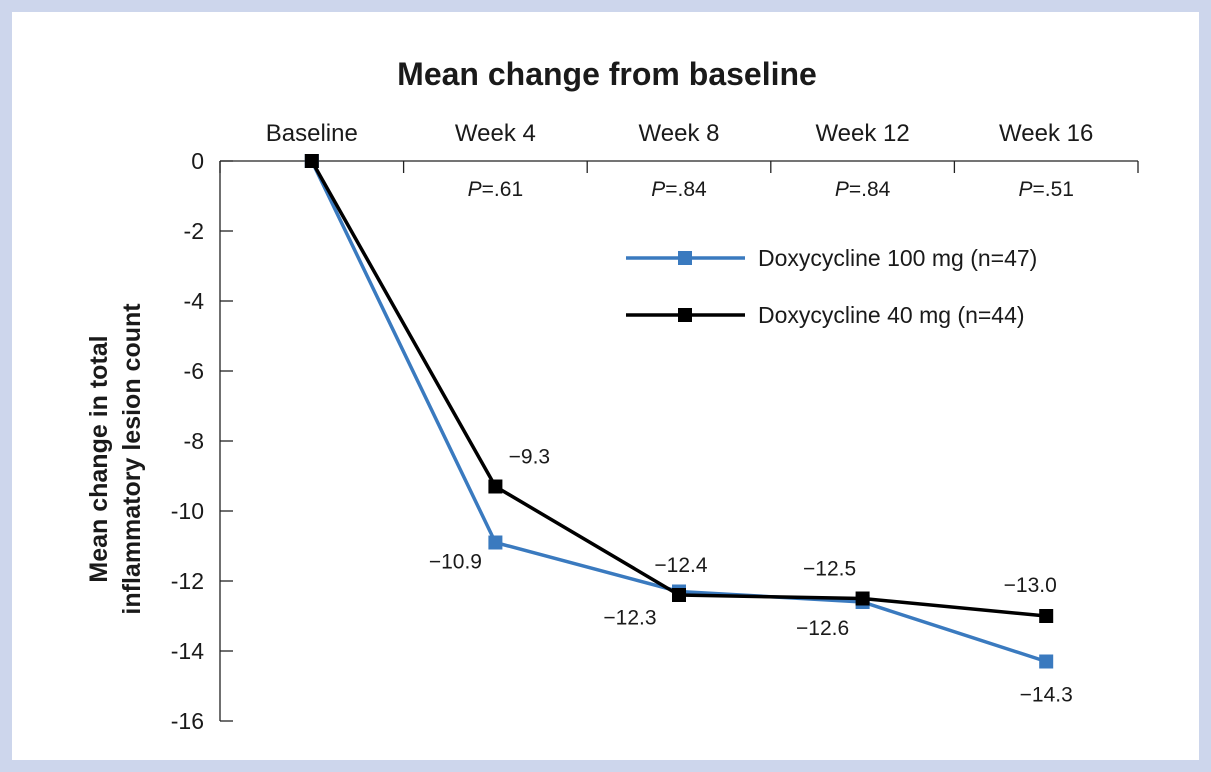  I want to click on y-tick-label: -2, so click(194, 231).